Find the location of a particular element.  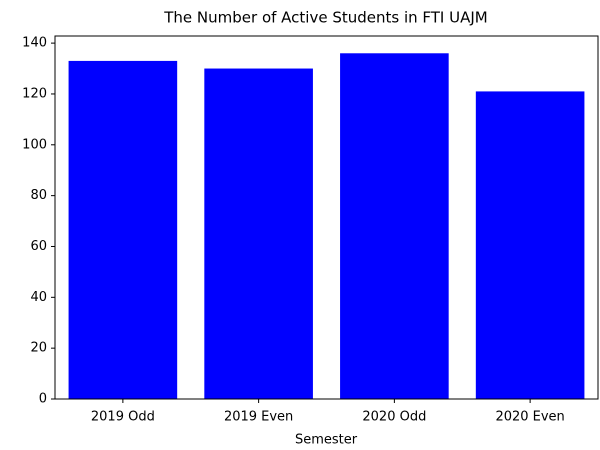

y-tick-label: 80 is located at coordinates (38, 195).